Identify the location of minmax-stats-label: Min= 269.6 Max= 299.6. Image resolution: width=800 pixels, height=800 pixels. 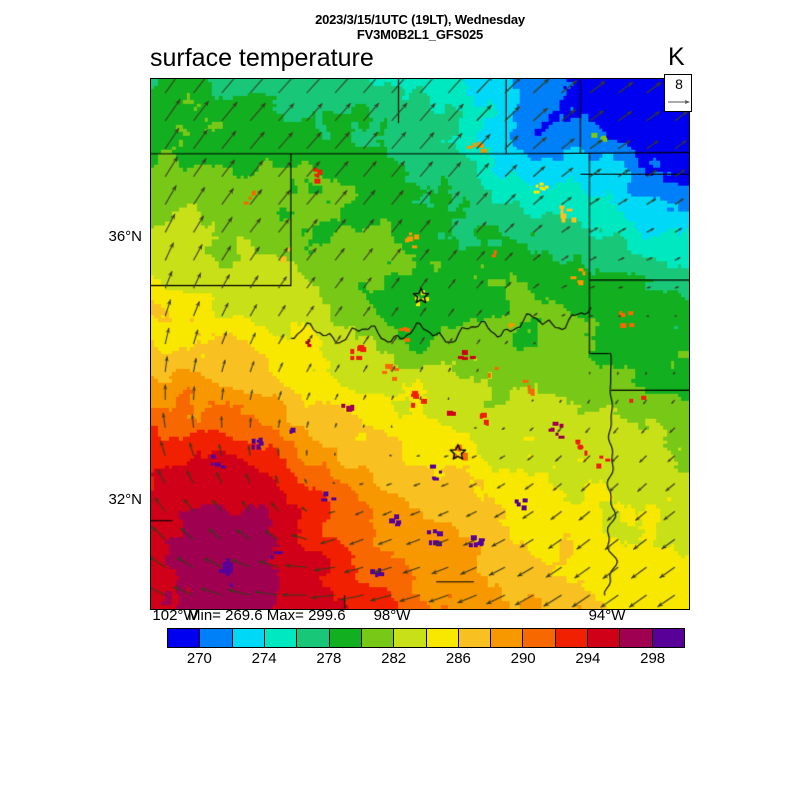
(267, 615).